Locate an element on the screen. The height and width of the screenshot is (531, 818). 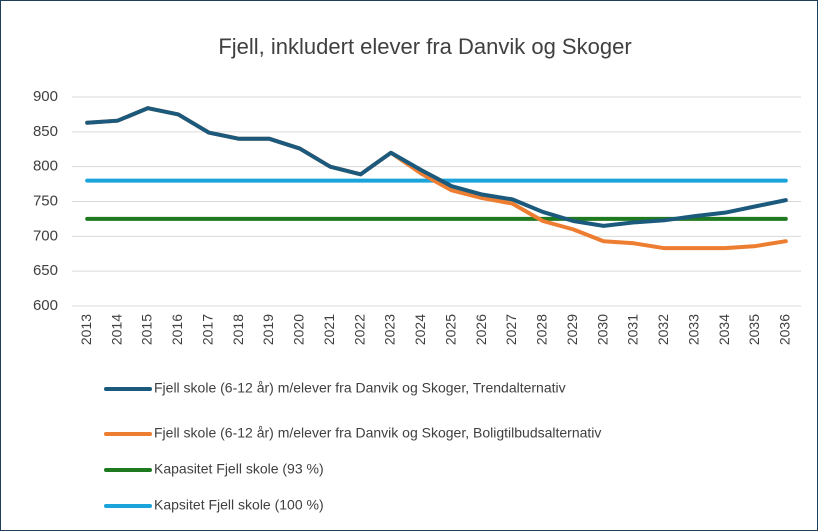
y-tick-label: 750 is located at coordinates (45, 200).